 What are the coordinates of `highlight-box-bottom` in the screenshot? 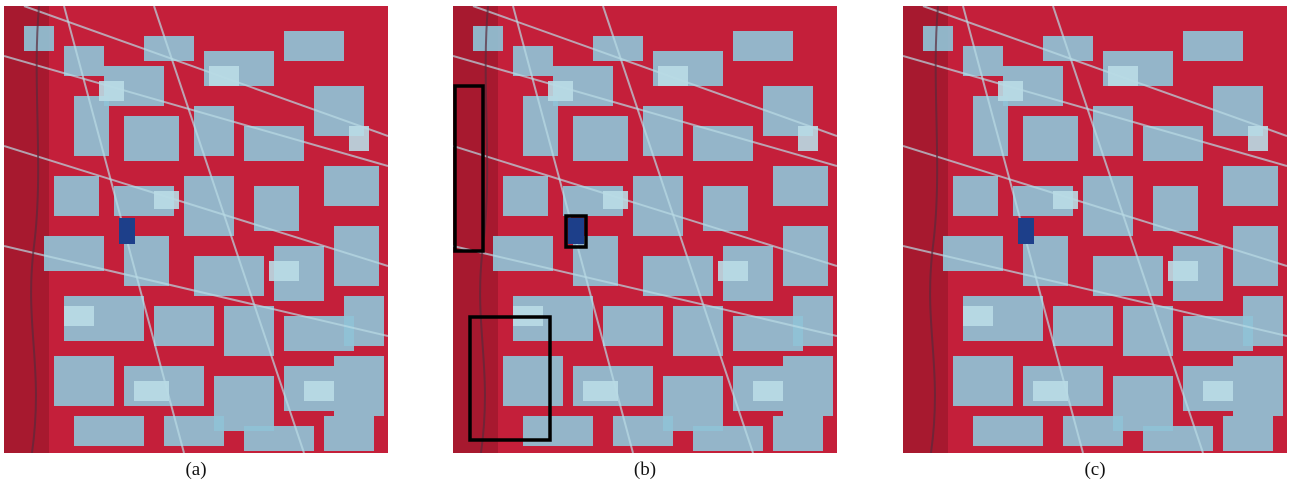 It's located at (510, 378).